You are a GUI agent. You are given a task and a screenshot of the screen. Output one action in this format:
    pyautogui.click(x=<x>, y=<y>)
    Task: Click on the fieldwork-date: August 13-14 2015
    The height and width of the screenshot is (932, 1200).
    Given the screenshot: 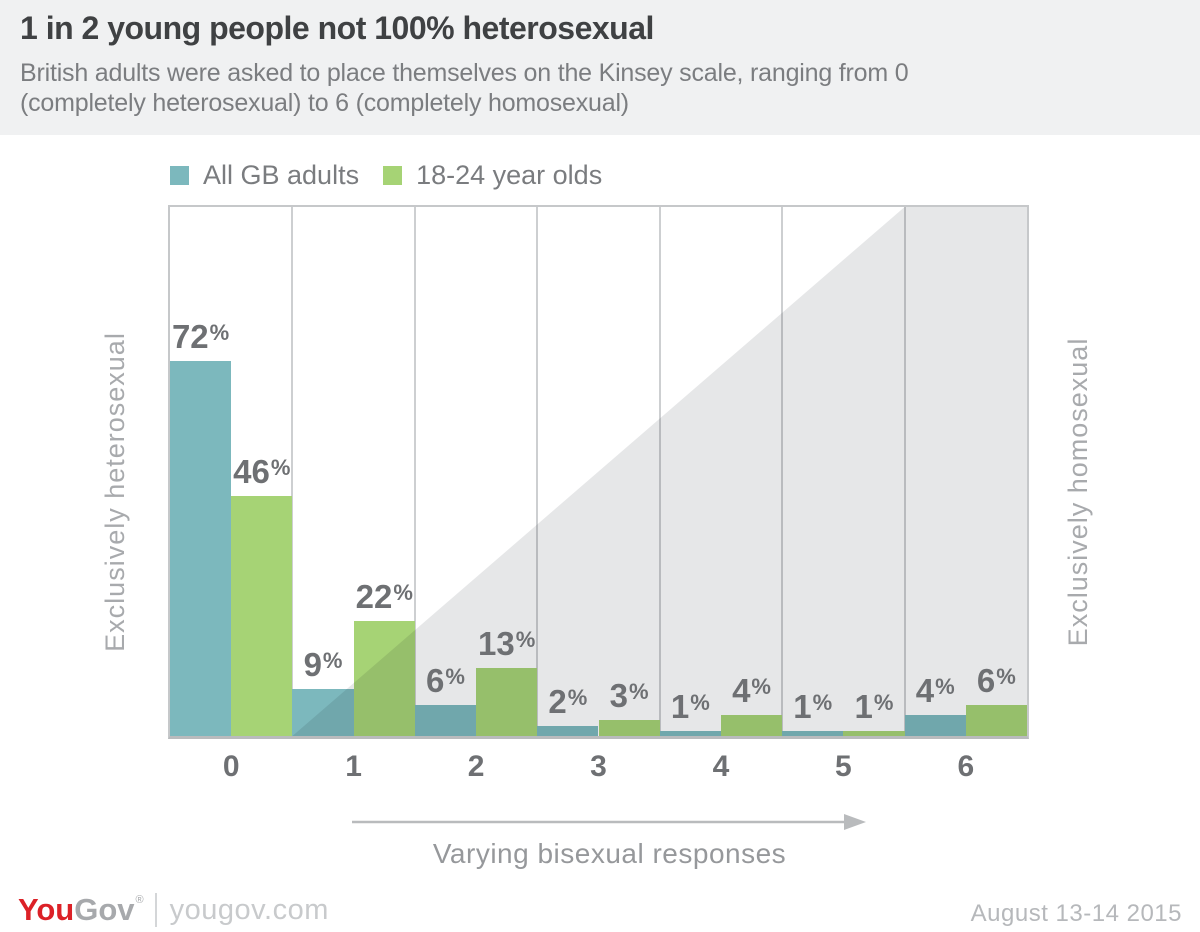 What is the action you would take?
    pyautogui.click(x=1076, y=913)
    